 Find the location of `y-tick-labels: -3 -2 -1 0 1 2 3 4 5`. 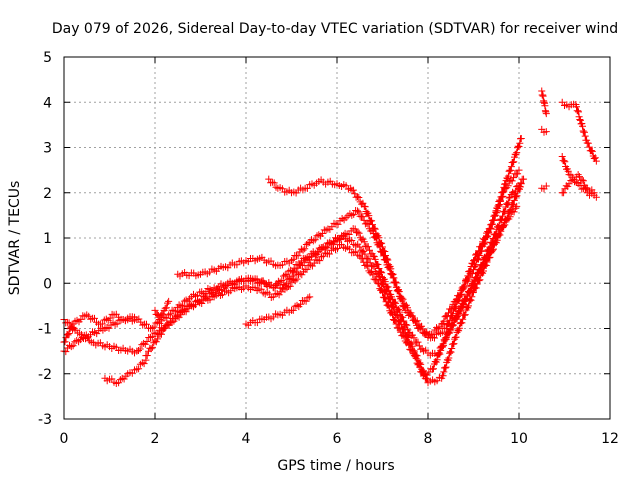

y-tick-labels: -3 -2 -1 0 1 2 3 4 5 is located at coordinates (45, 239).